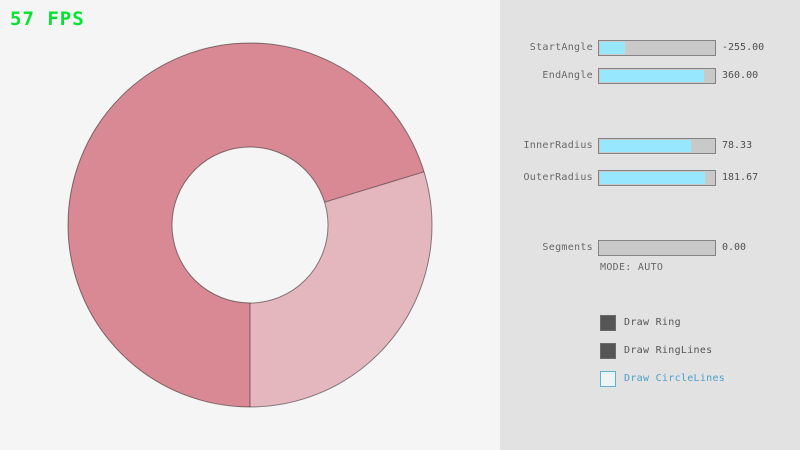  Describe the element at coordinates (743, 47) in the screenshot. I see `slider-value: -255.00` at that location.